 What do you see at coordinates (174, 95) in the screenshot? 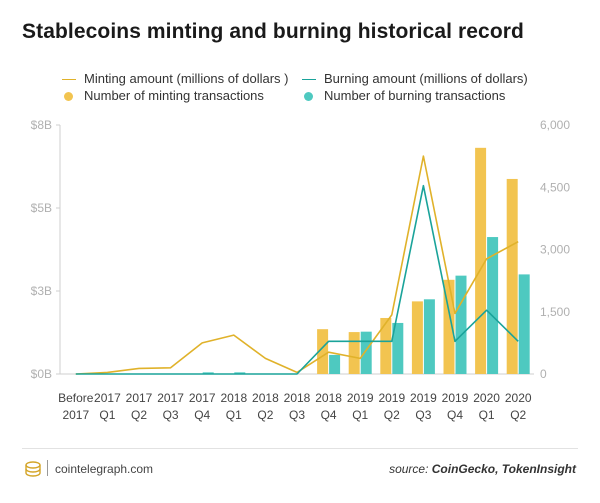
I see `legend-minting-tx: Number of minting transactions` at bounding box center [174, 95].